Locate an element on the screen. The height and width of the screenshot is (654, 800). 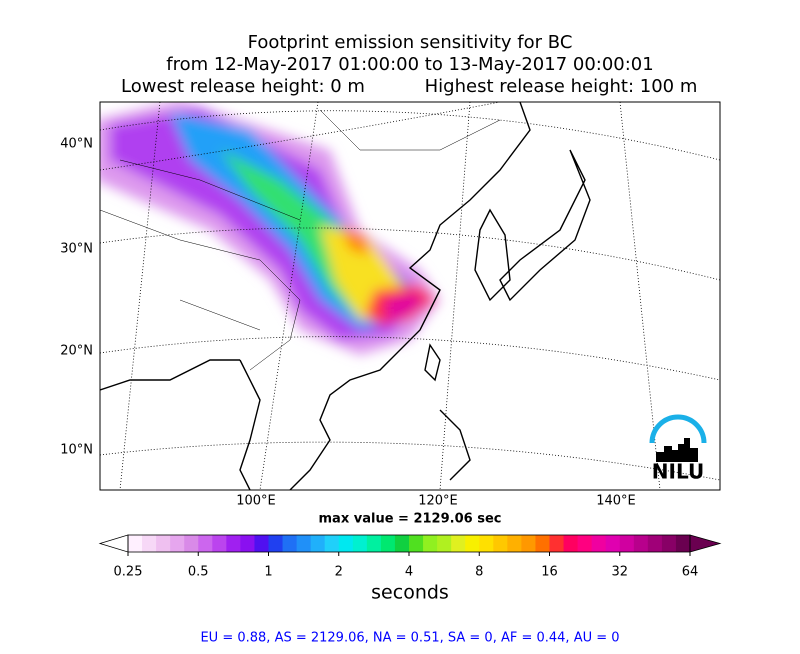
colorbar-tick-label: 64 is located at coordinates (690, 572).